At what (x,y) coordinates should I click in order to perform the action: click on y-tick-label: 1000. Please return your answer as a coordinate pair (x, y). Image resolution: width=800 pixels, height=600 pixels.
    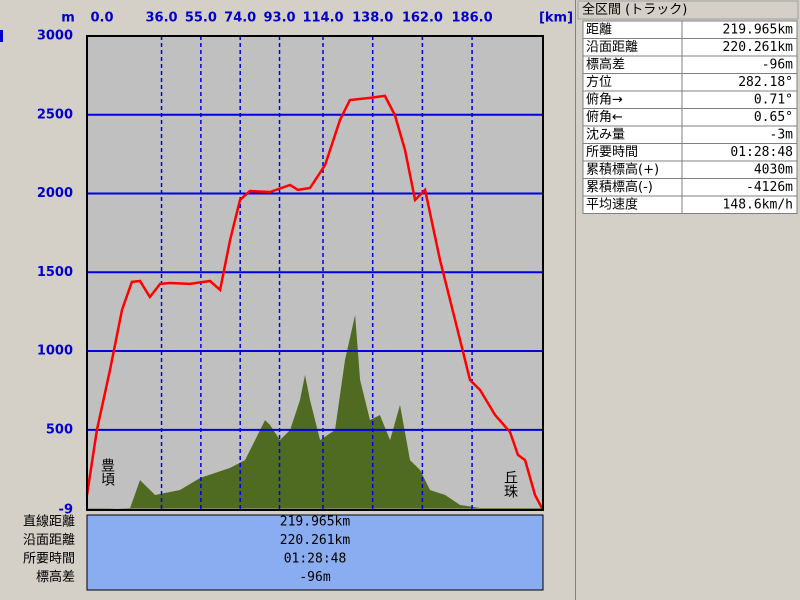
    Looking at the image, I should click on (55, 351).